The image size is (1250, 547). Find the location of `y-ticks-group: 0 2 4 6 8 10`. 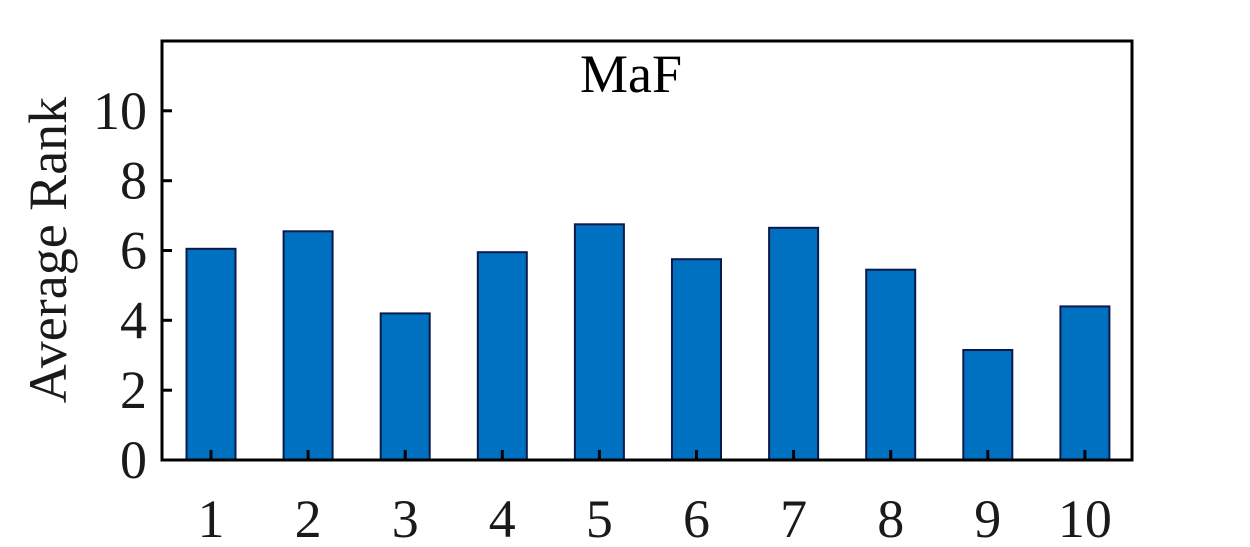

y-ticks-group: 0 2 4 6 8 10 is located at coordinates (132, 285).